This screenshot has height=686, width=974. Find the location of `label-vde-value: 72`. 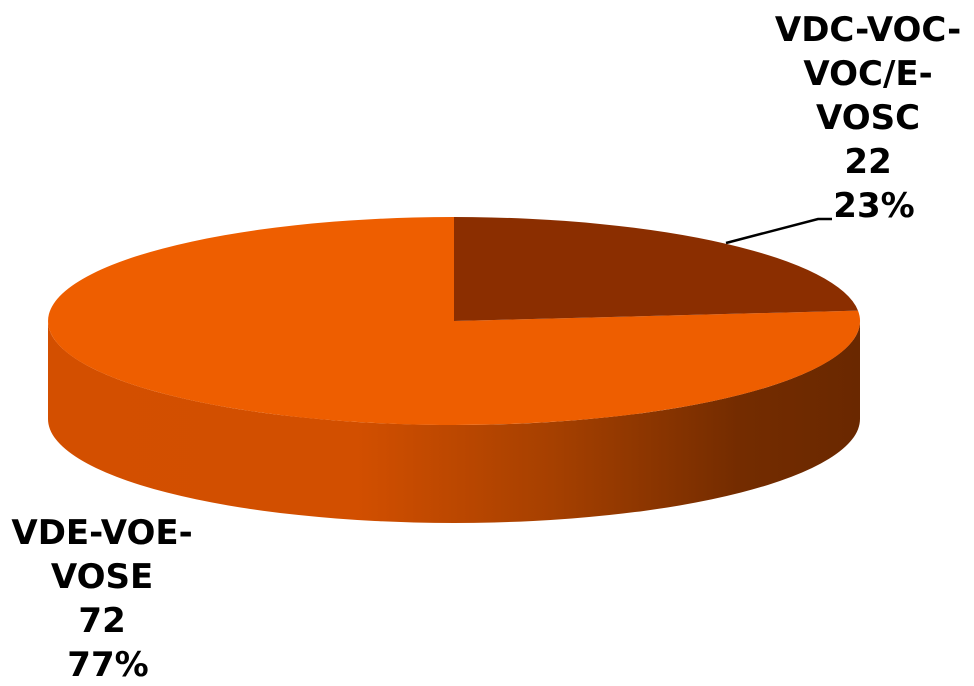

label-vde-value: 72 is located at coordinates (101, 621).